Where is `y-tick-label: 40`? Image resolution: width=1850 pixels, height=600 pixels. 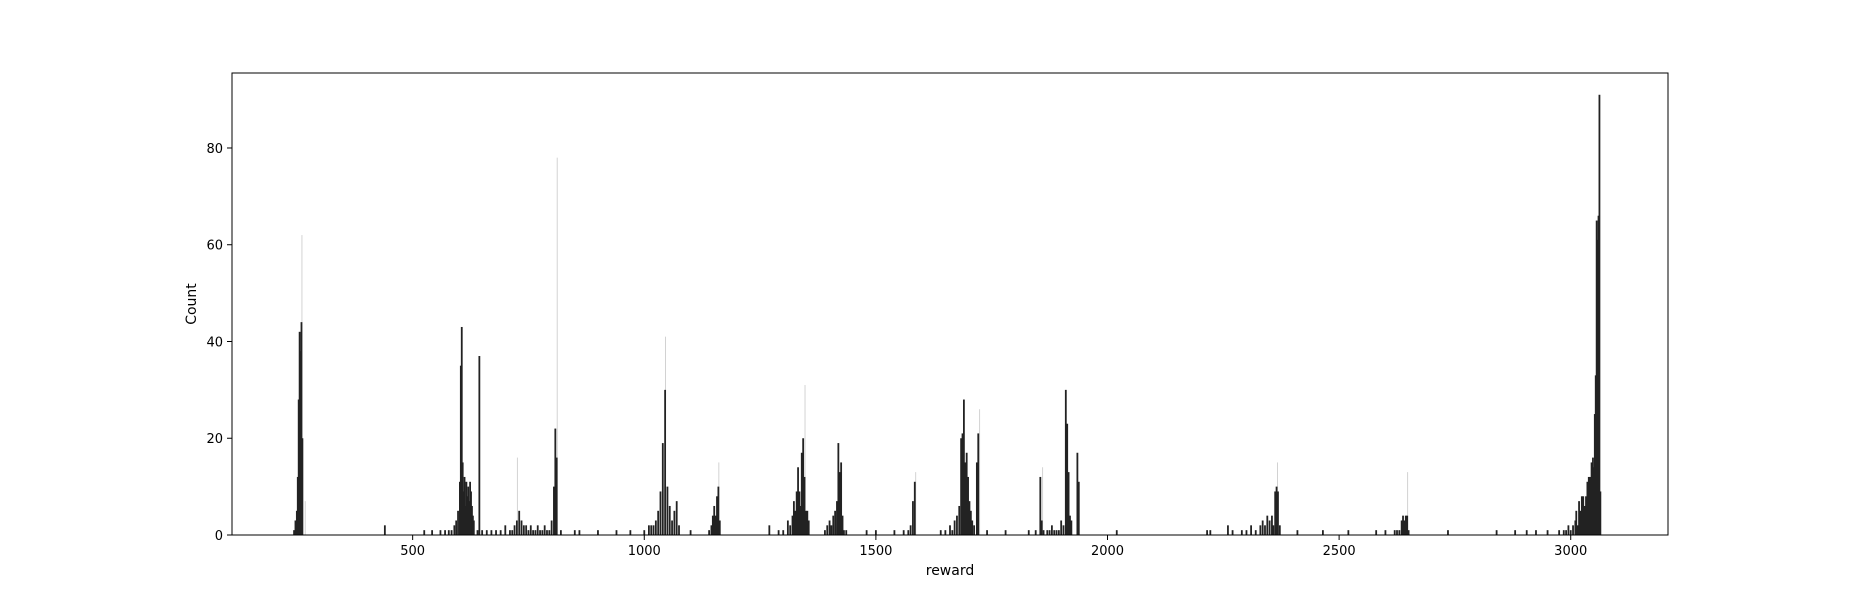 y-tick-label: 40 is located at coordinates (214, 342).